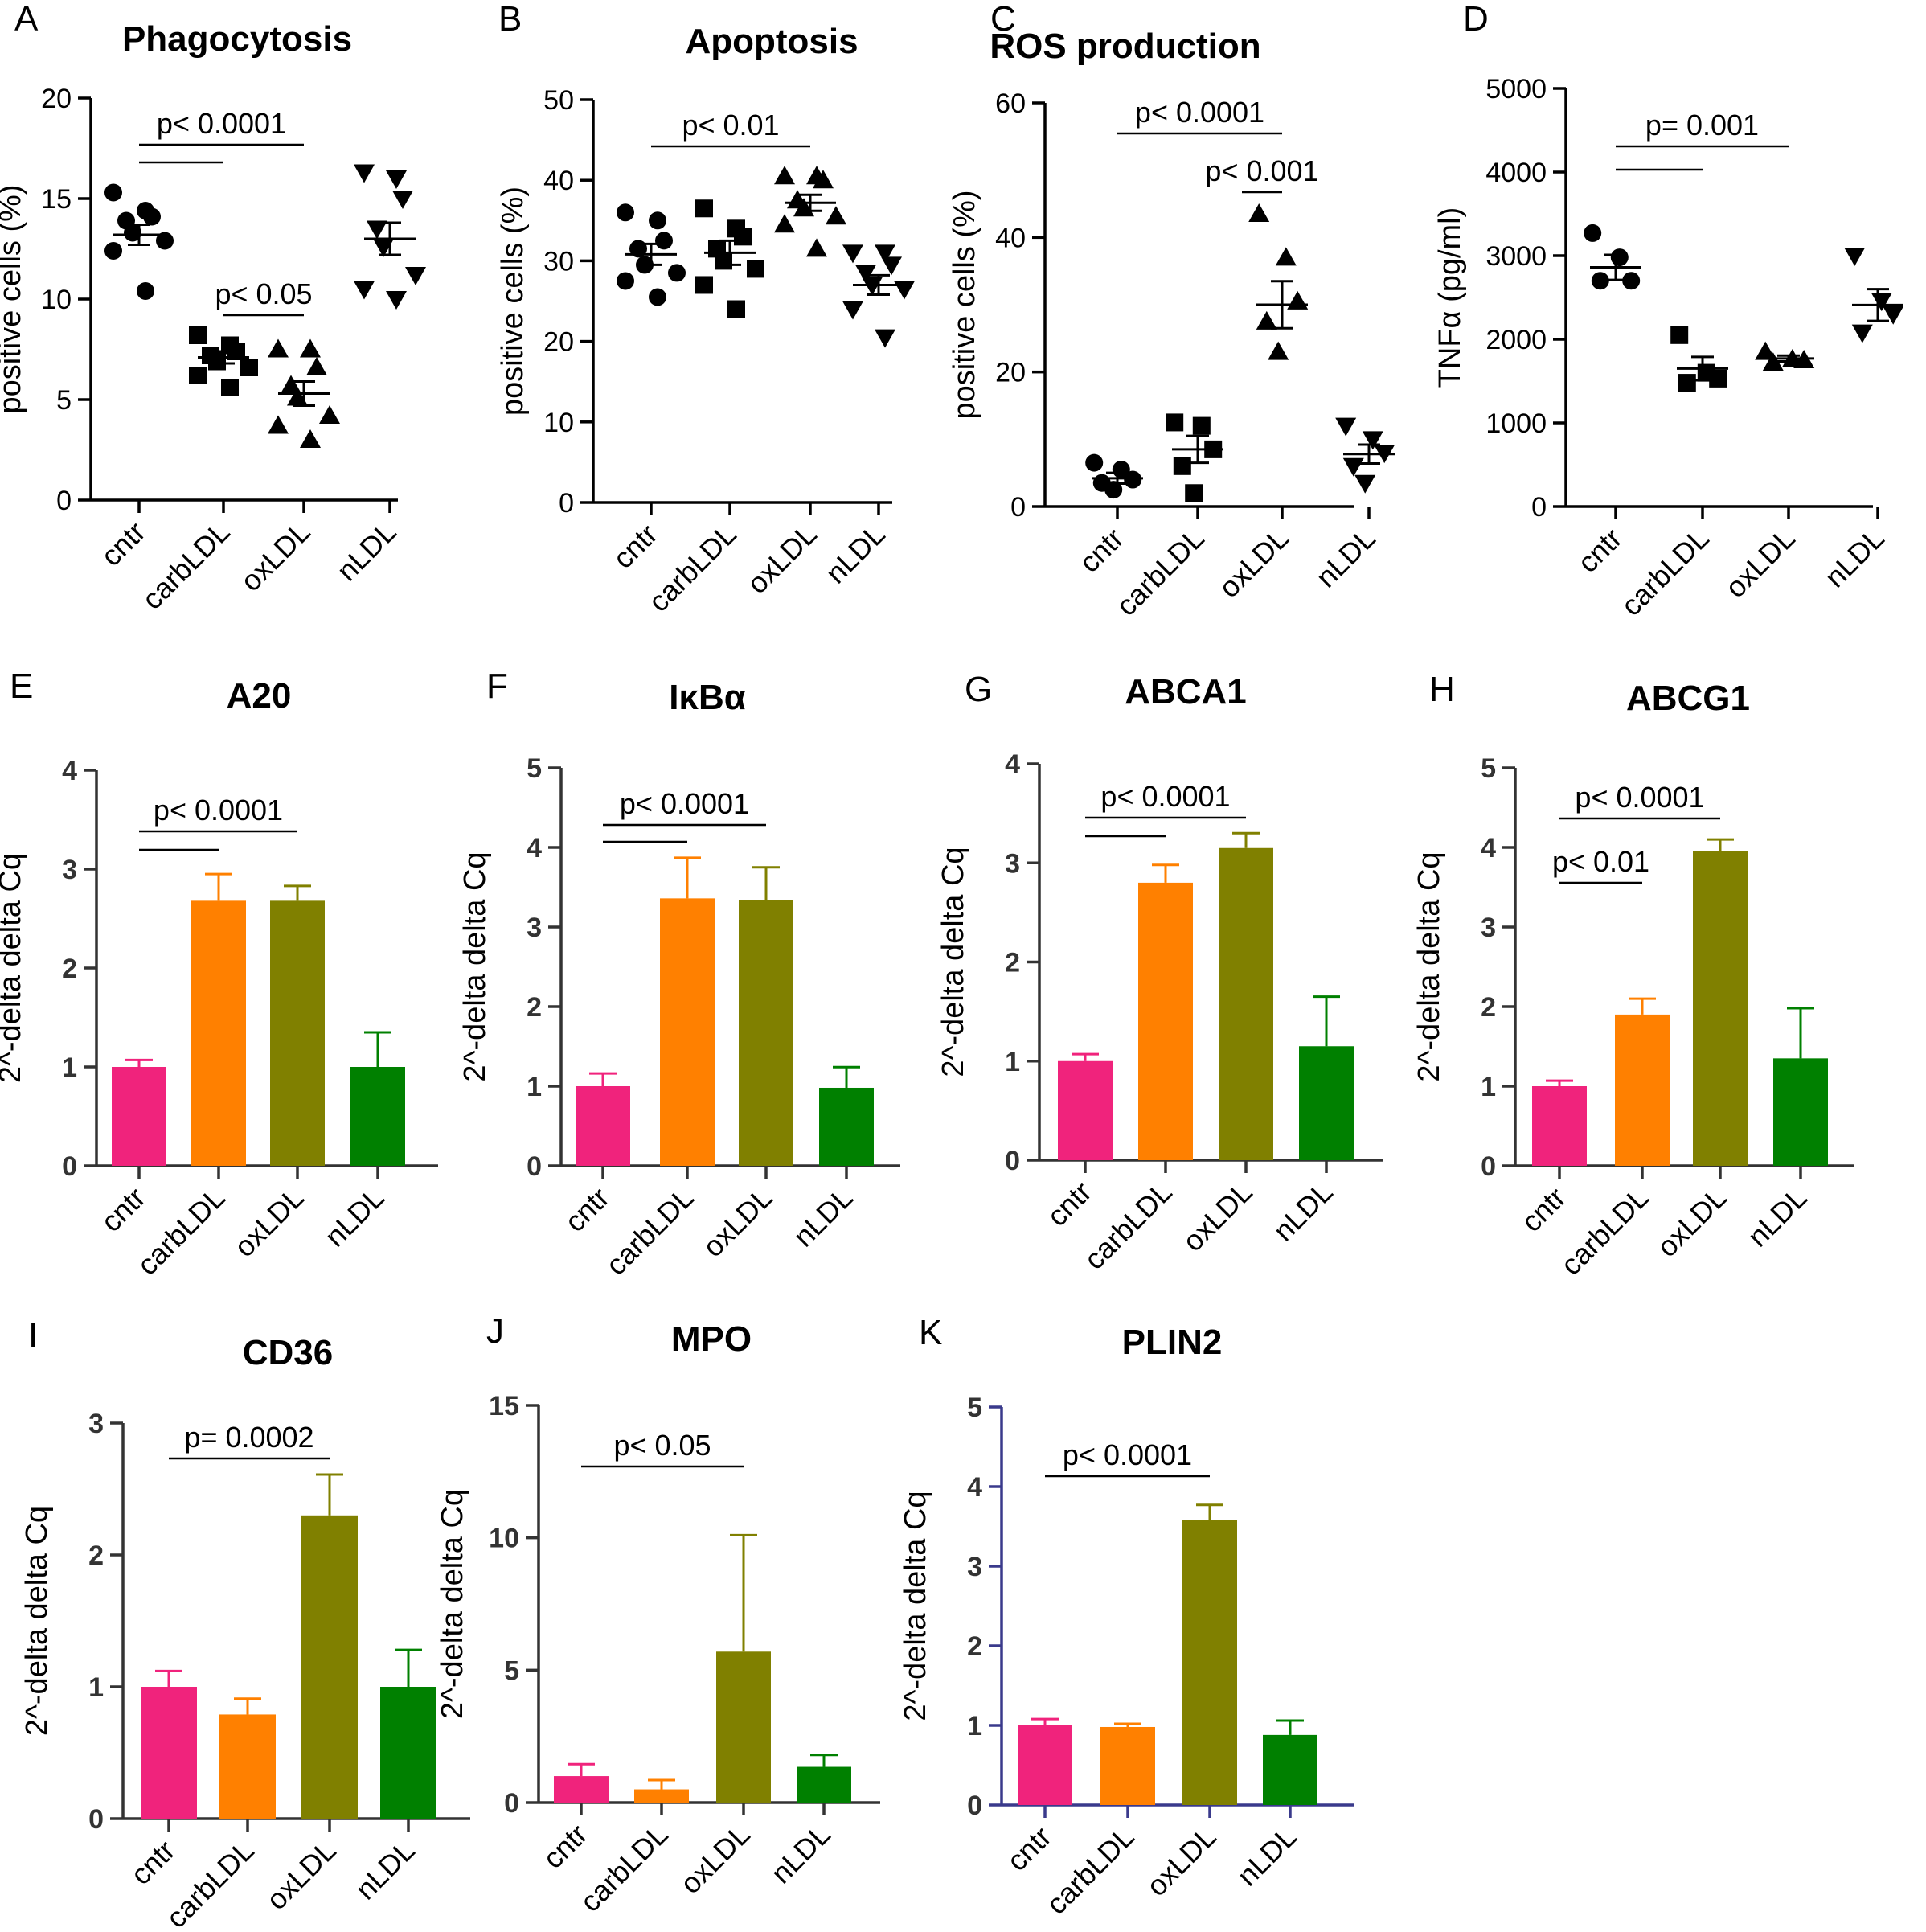 This screenshot has height=1932, width=1926. I want to click on panel-letter: C, so click(1003, 19).